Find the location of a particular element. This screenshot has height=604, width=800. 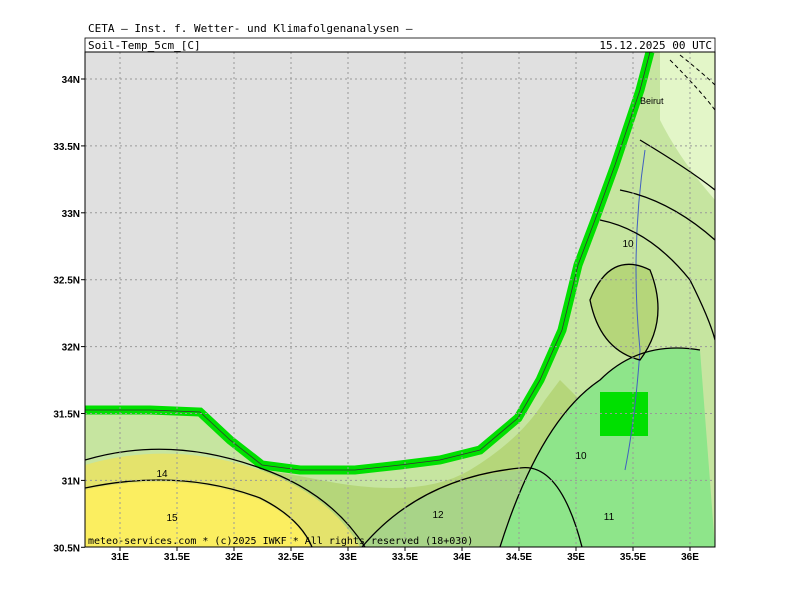

zone-north is located at coordinates (687, 126).